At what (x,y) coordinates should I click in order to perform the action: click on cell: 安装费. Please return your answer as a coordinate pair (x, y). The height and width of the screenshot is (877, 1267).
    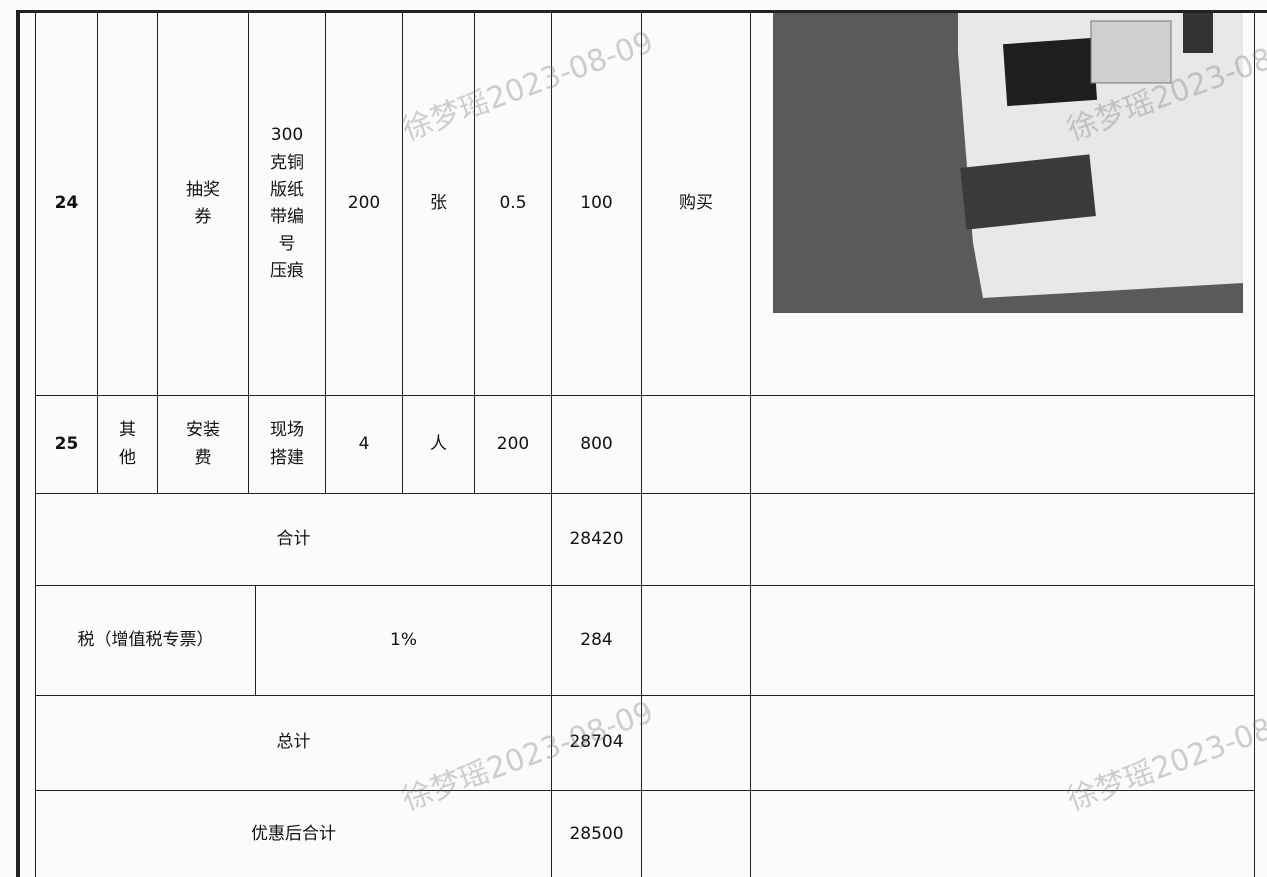
    Looking at the image, I should click on (203, 444).